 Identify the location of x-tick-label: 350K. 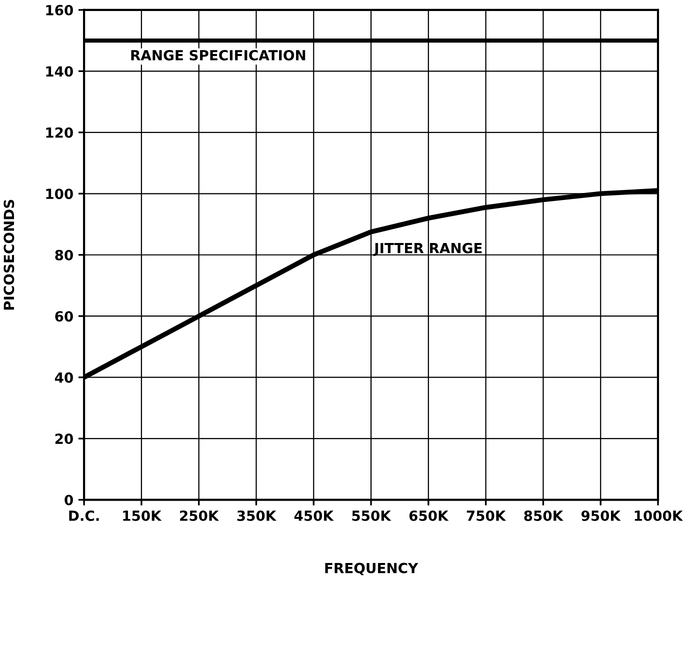
(257, 515).